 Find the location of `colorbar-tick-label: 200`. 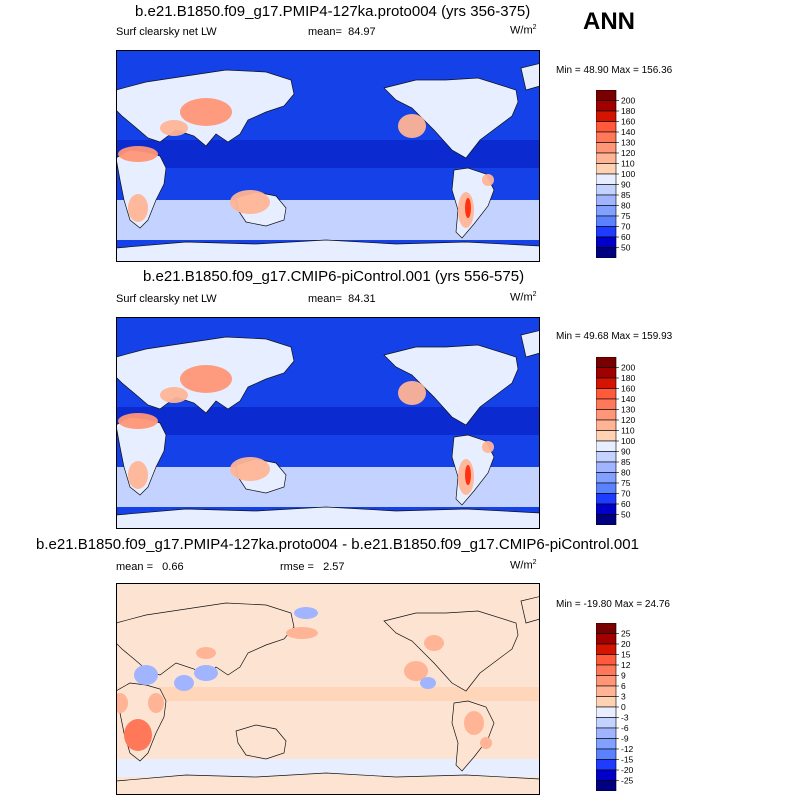

colorbar-tick-label: 200 is located at coordinates (628, 101).